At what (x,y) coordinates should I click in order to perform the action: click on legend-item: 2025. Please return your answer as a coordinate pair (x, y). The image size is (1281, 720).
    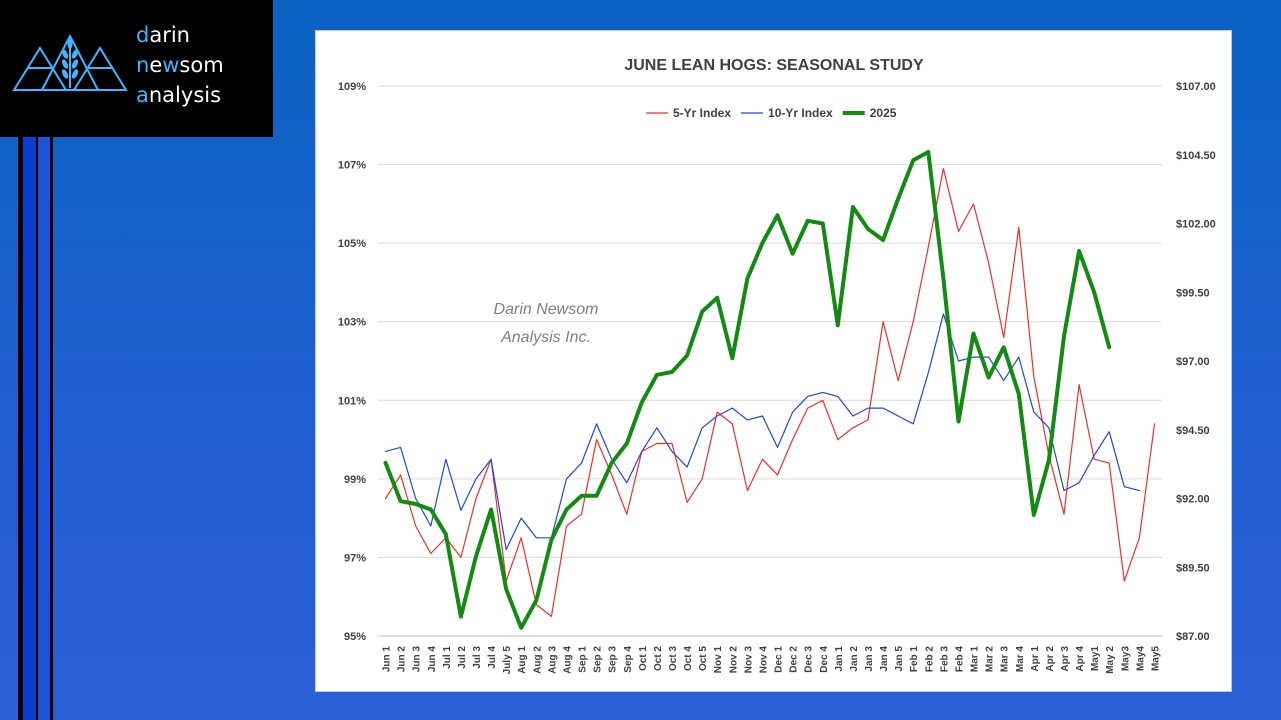
    Looking at the image, I should click on (869, 113).